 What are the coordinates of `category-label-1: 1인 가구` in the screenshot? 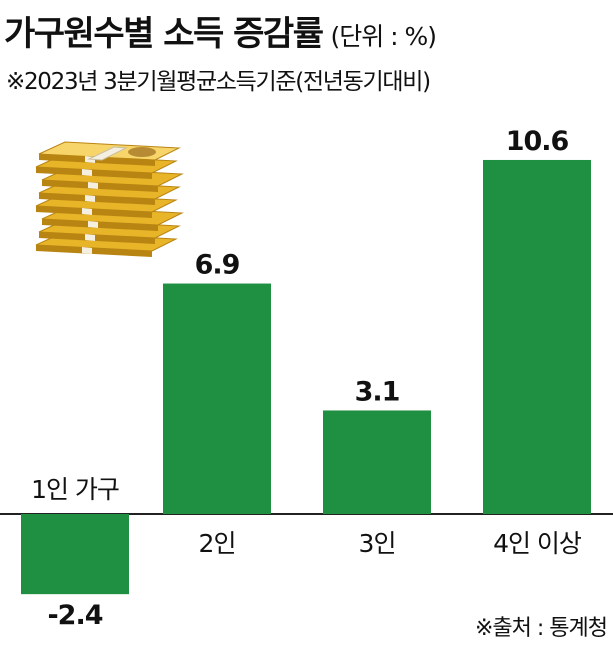 It's located at (75, 489).